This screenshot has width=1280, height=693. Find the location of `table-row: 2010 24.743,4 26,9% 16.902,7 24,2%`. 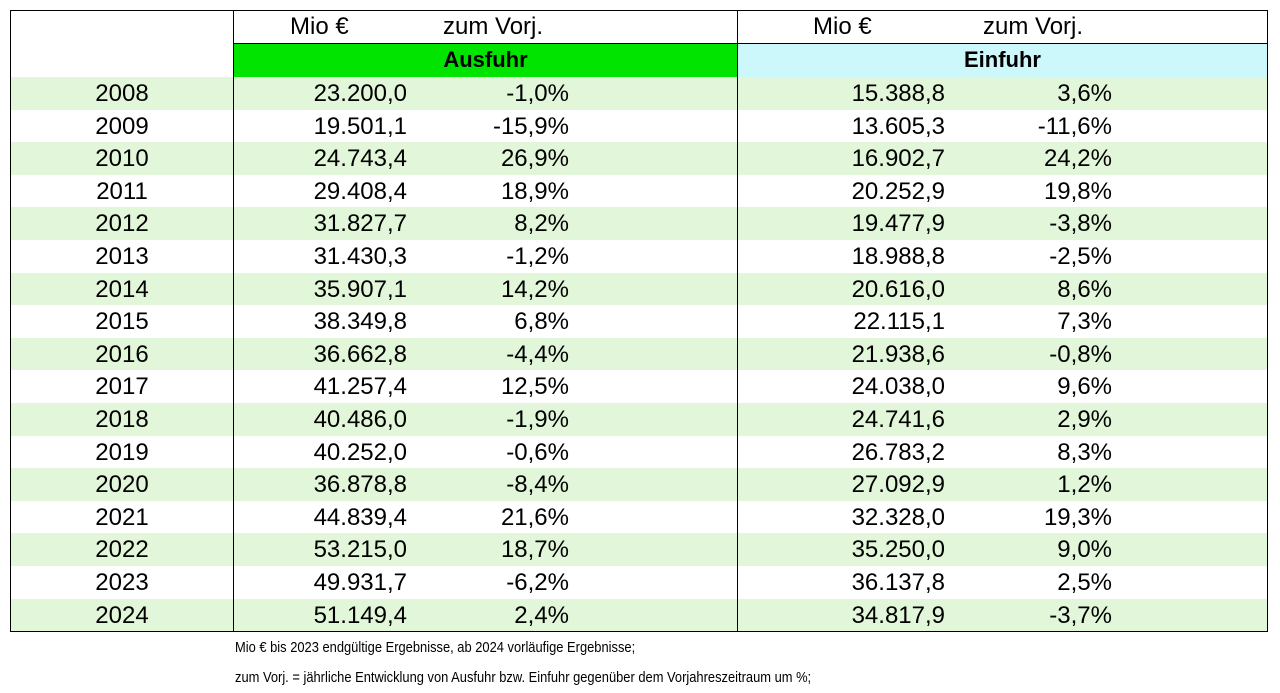

table-row: 2010 24.743,4 26,9% 16.902,7 24,2% is located at coordinates (639, 158).